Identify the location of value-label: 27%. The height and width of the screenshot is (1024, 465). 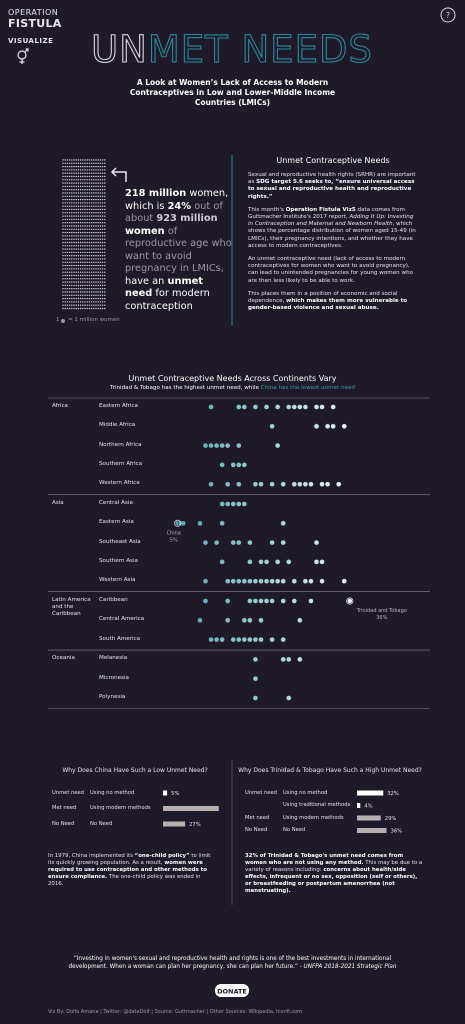
(195, 825).